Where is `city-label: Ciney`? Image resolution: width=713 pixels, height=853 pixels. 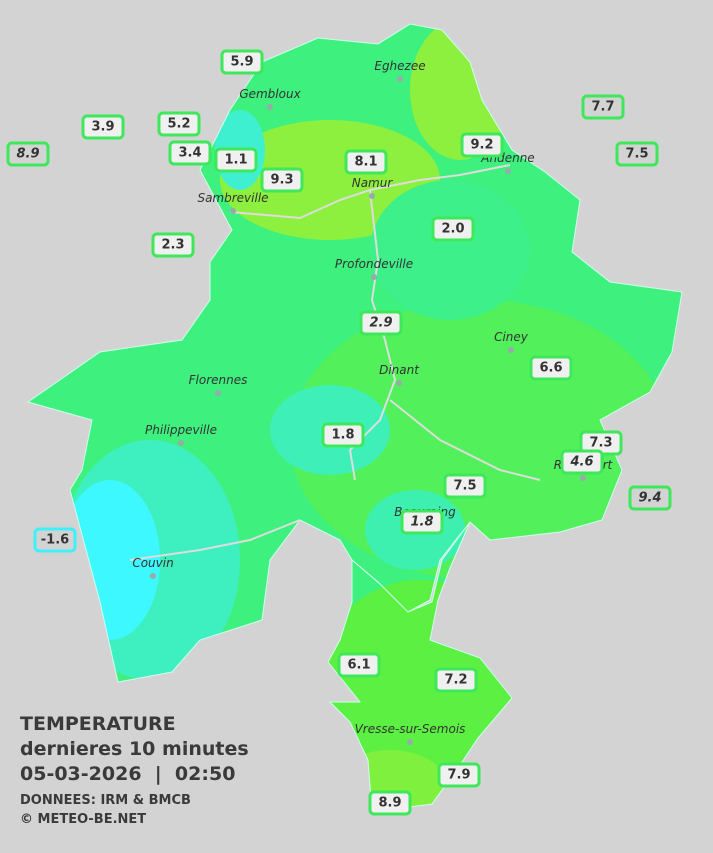 city-label: Ciney is located at coordinates (511, 337).